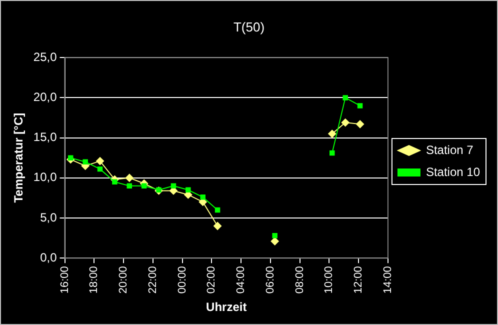 The image size is (498, 325). What do you see at coordinates (45, 137) in the screenshot?
I see `y-tick-label: 15,0` at bounding box center [45, 137].